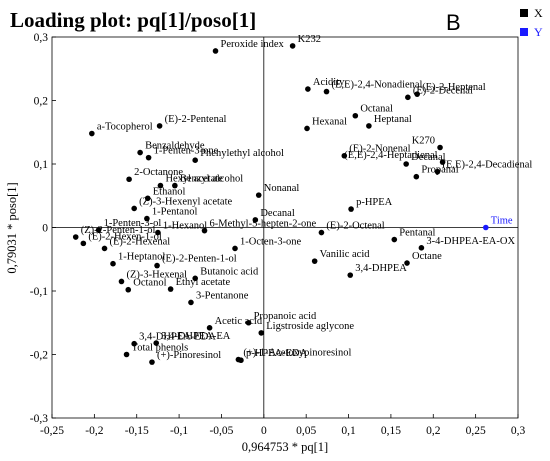 This screenshot has width=550, height=461. What do you see at coordinates (41, 102) in the screenshot?
I see `y-tick-label: 0,2` at bounding box center [41, 102].